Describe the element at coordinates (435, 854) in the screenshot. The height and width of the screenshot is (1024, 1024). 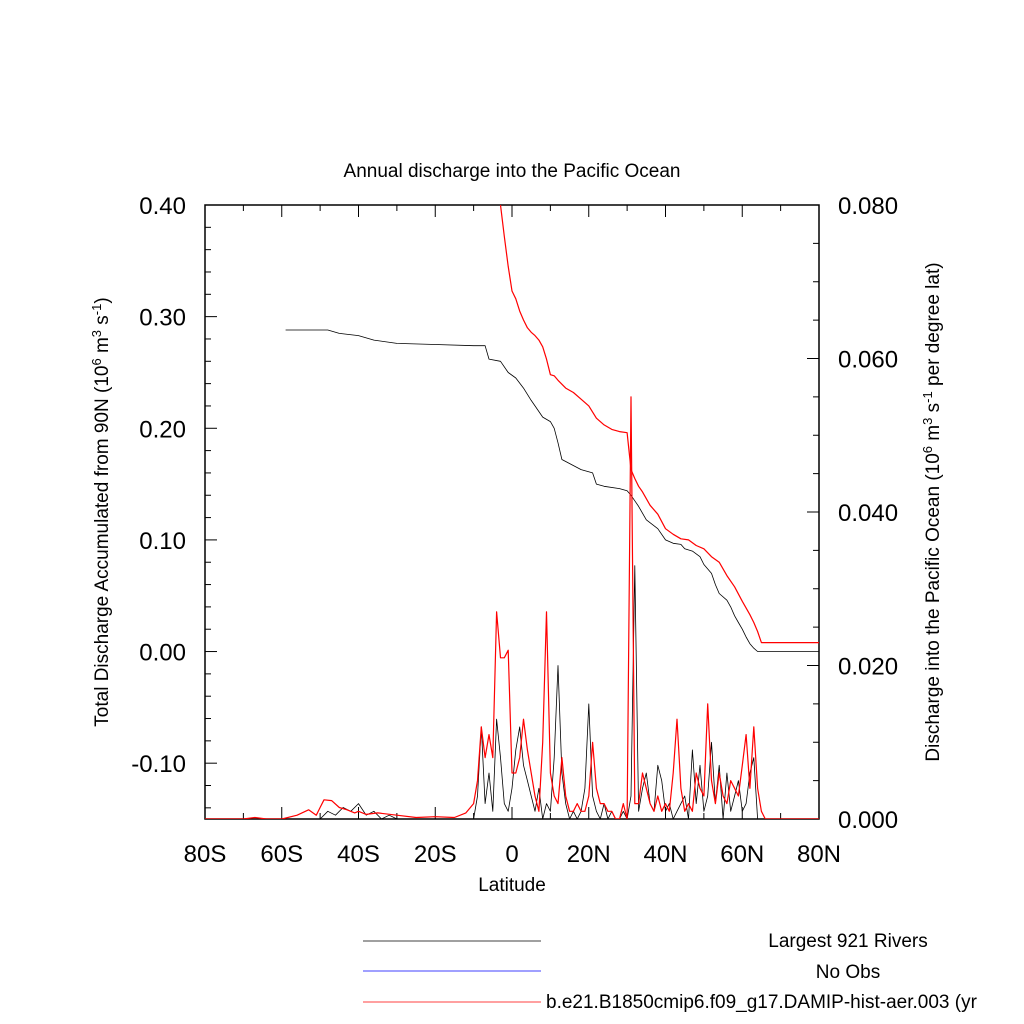
I see `x-tick-label: 20S` at that location.